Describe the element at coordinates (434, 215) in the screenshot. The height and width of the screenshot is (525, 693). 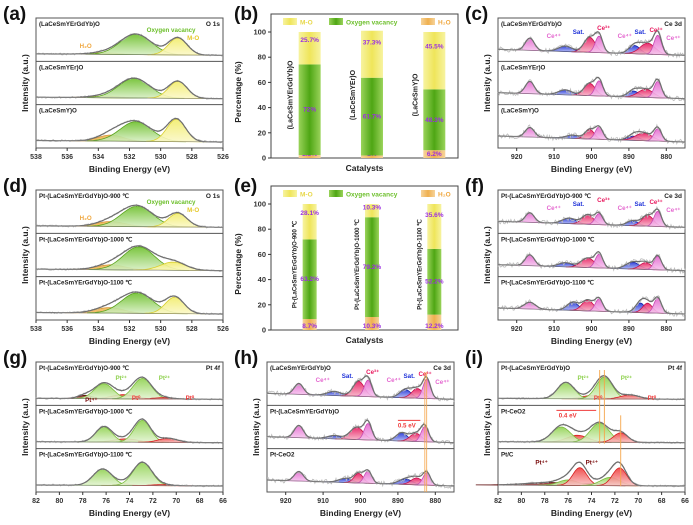
I see `bar-value-label: 35.6%` at that location.